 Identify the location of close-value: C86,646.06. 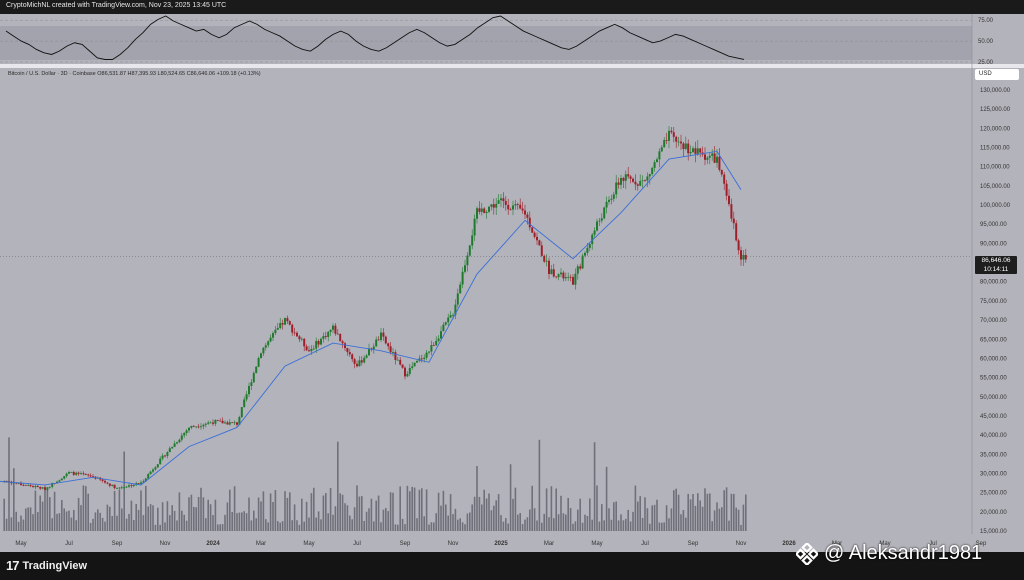
(201, 74).